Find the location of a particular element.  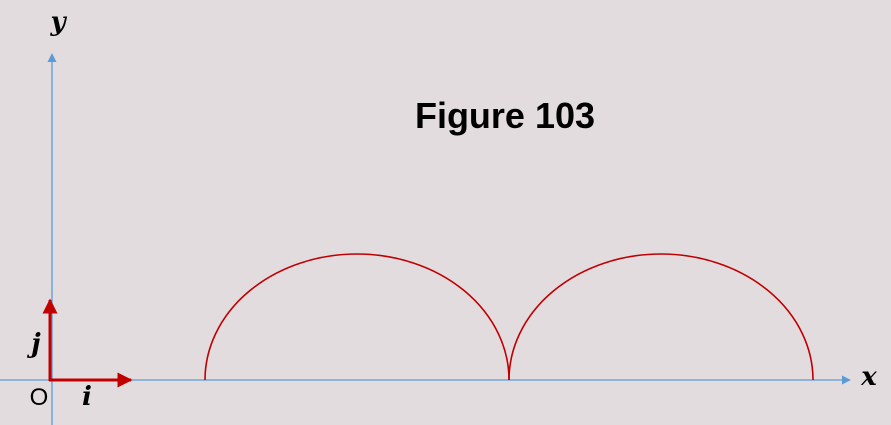

unit-vector-j-label: j is located at coordinates (33, 344).